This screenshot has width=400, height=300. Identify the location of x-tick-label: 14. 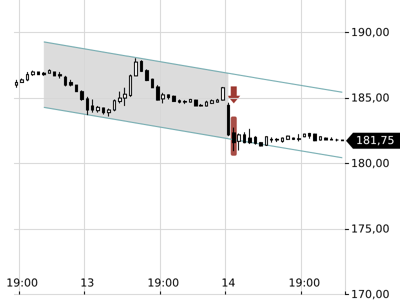
(228, 283).